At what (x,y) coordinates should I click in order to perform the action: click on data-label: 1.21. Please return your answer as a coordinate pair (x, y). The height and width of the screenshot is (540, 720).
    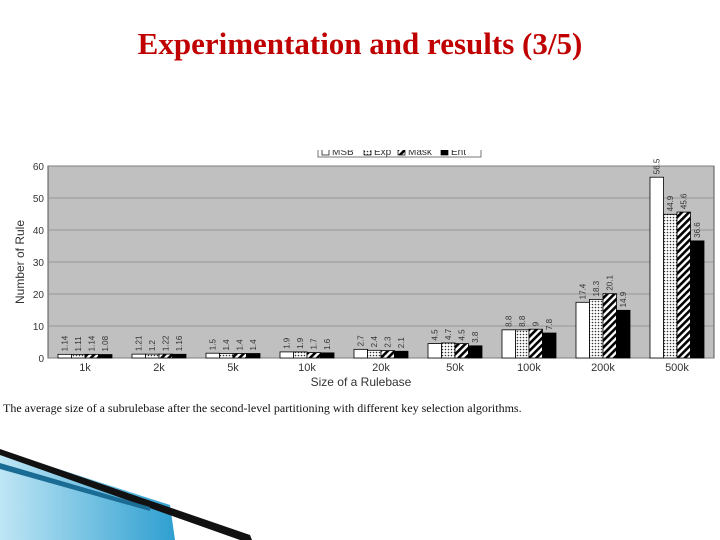
    Looking at the image, I should click on (139, 343).